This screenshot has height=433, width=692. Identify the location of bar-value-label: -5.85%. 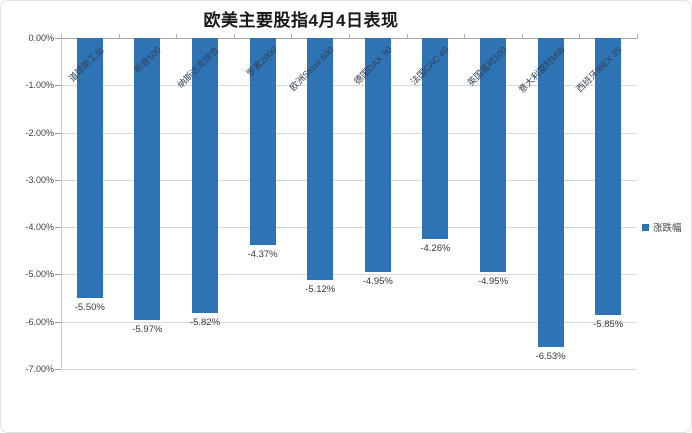
(608, 324).